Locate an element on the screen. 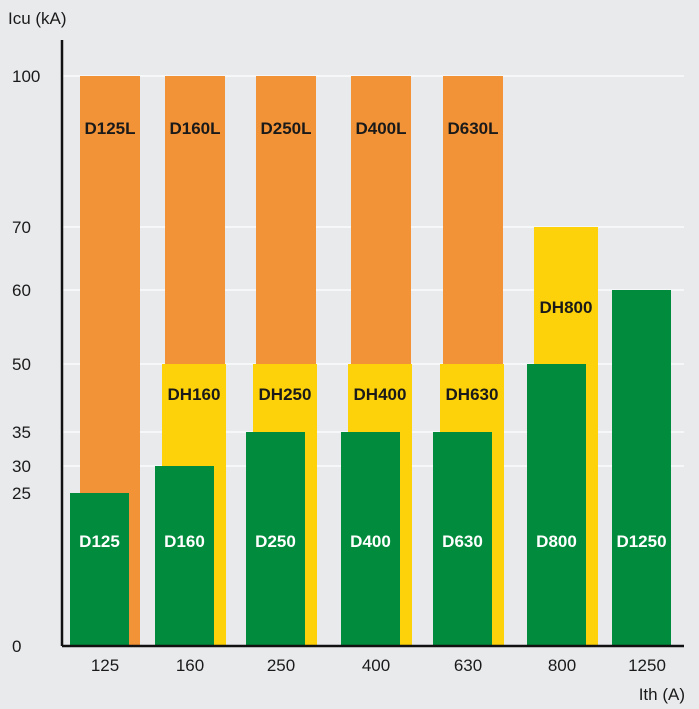  bar-label: D630 is located at coordinates (462, 541).